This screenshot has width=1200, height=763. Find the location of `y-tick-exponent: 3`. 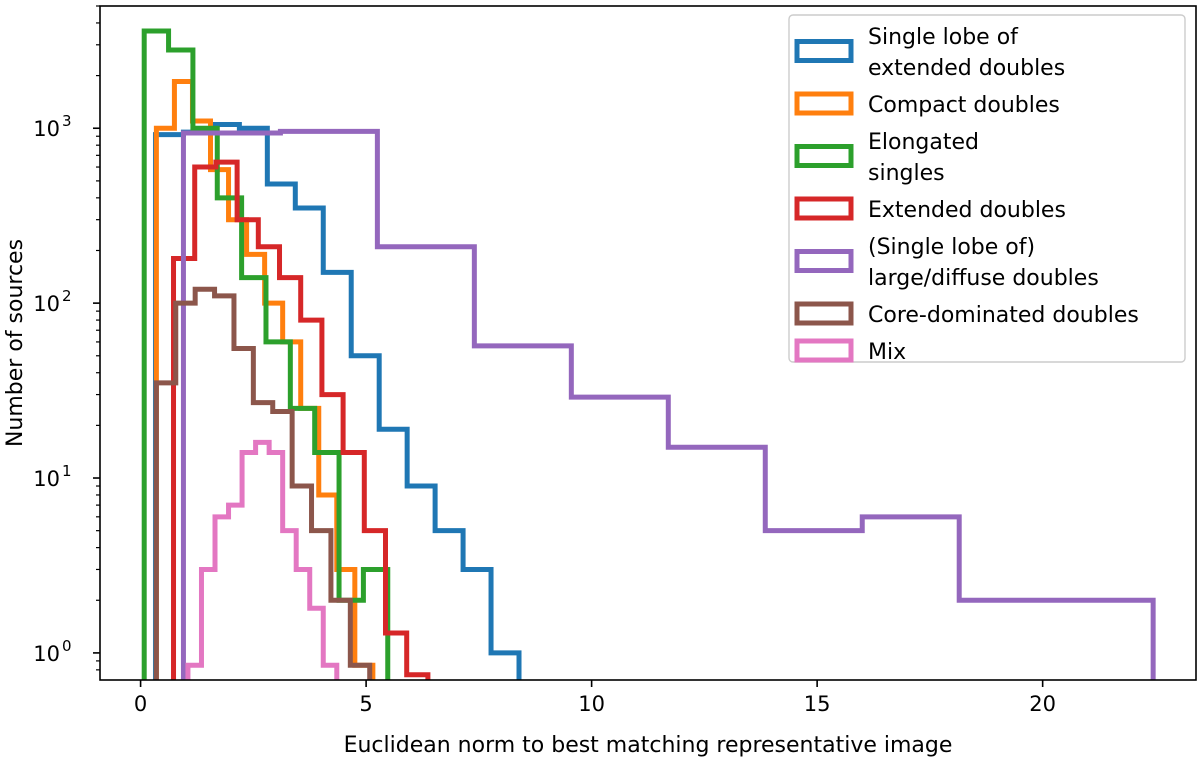

y-tick-exponent: 3 is located at coordinates (67, 121).